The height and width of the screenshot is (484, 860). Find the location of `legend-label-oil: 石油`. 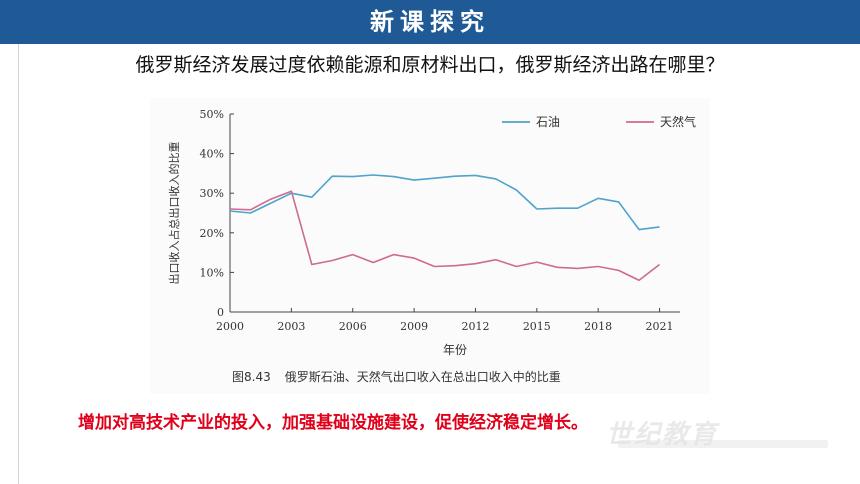

legend-label-oil: 石油 is located at coordinates (548, 122).